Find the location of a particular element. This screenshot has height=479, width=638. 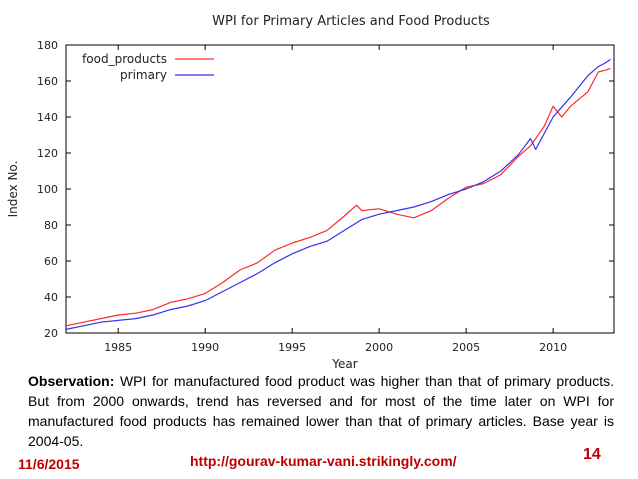

footer-date: 11/6/2015 is located at coordinates (49, 464).